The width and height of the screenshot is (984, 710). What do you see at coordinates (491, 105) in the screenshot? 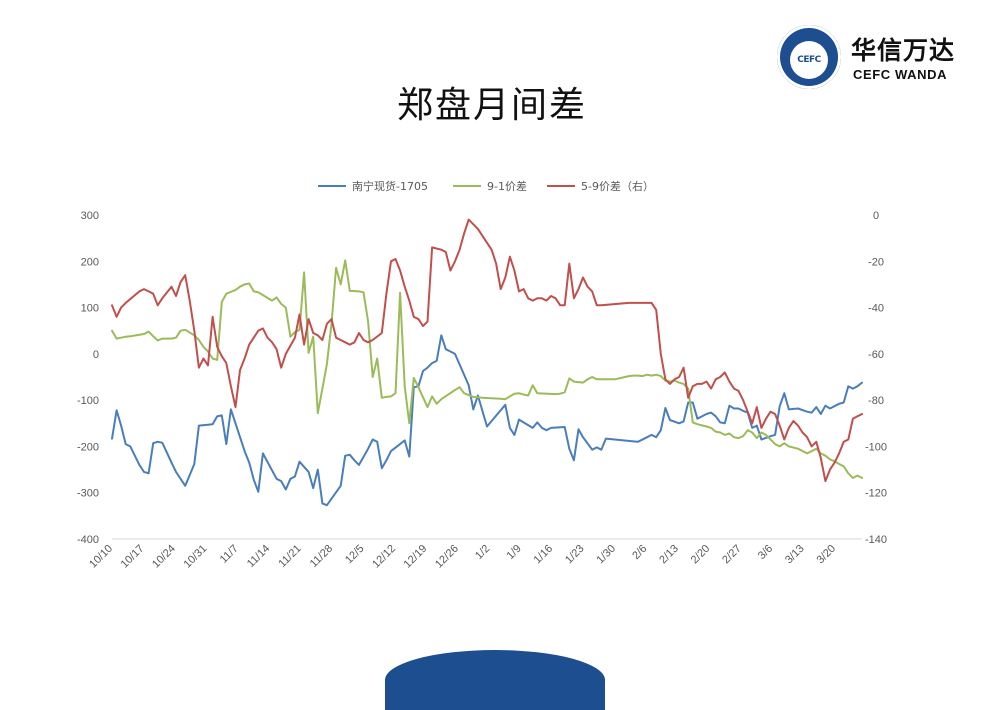
I see `page-title: 郑盘月间差` at bounding box center [491, 105].